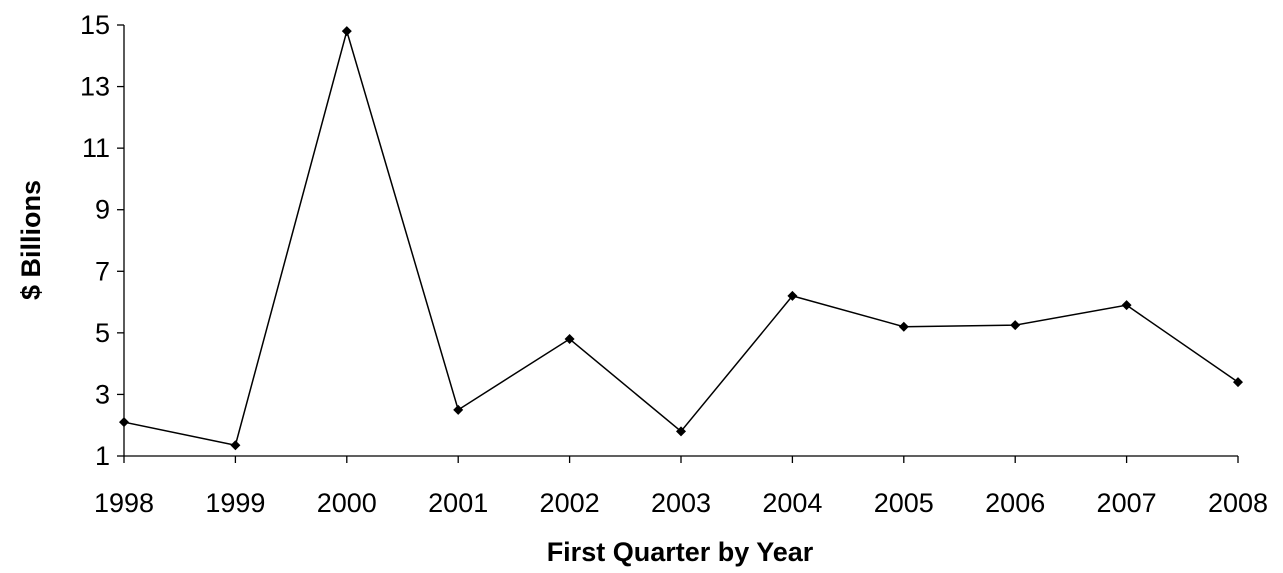  What do you see at coordinates (102, 333) in the screenshot?
I see `y-tick-label: 5` at bounding box center [102, 333].